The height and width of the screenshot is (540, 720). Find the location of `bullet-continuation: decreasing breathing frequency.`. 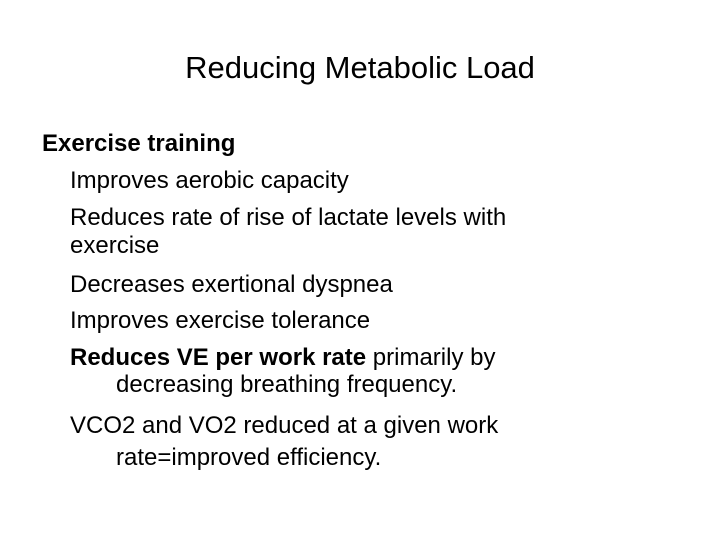

bullet-continuation: decreasing breathing frequency. is located at coordinates (287, 384).